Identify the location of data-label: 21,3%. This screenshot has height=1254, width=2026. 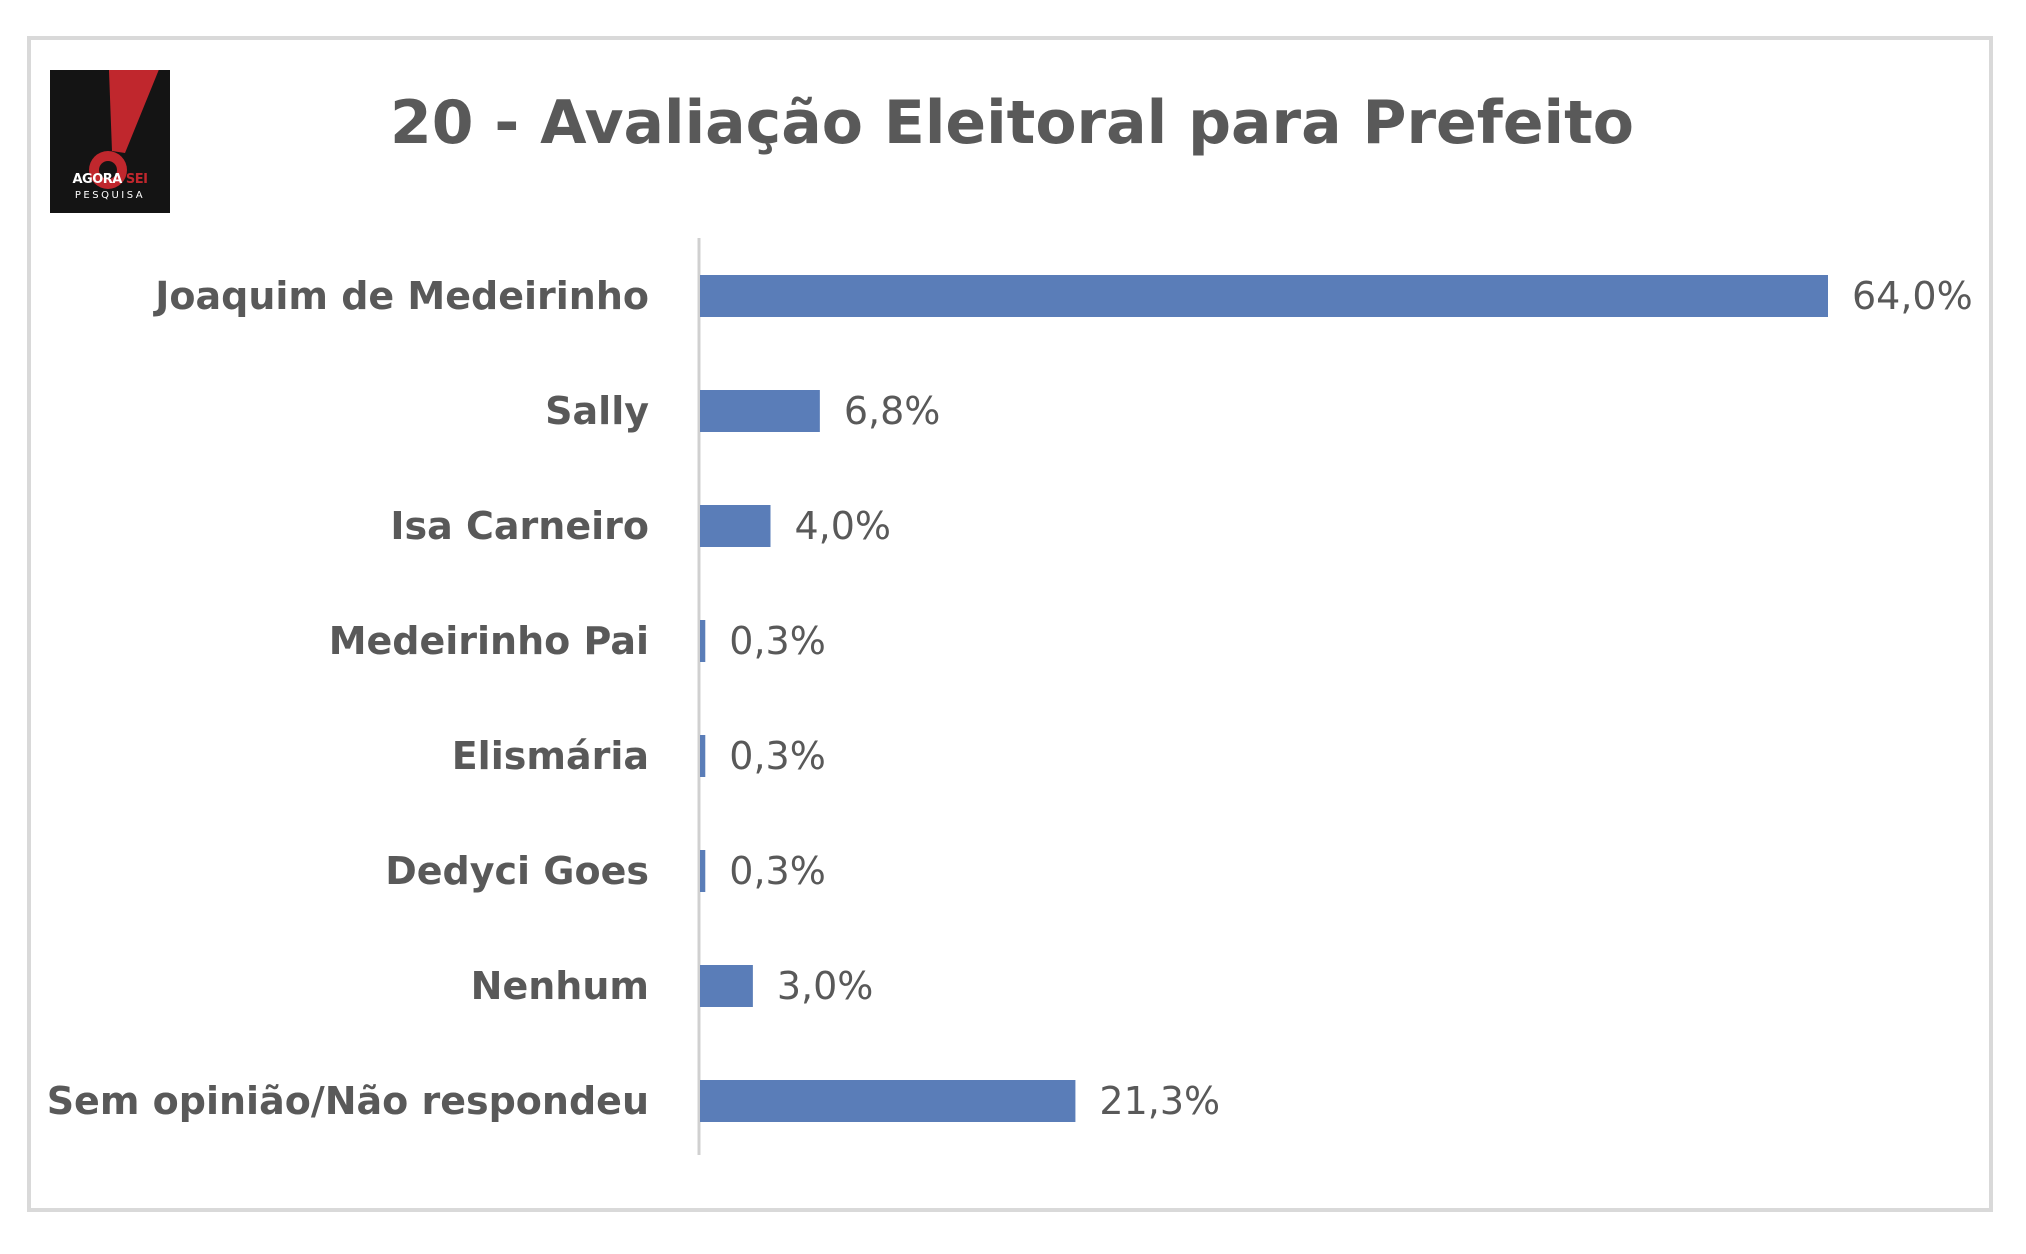
(1159, 1101).